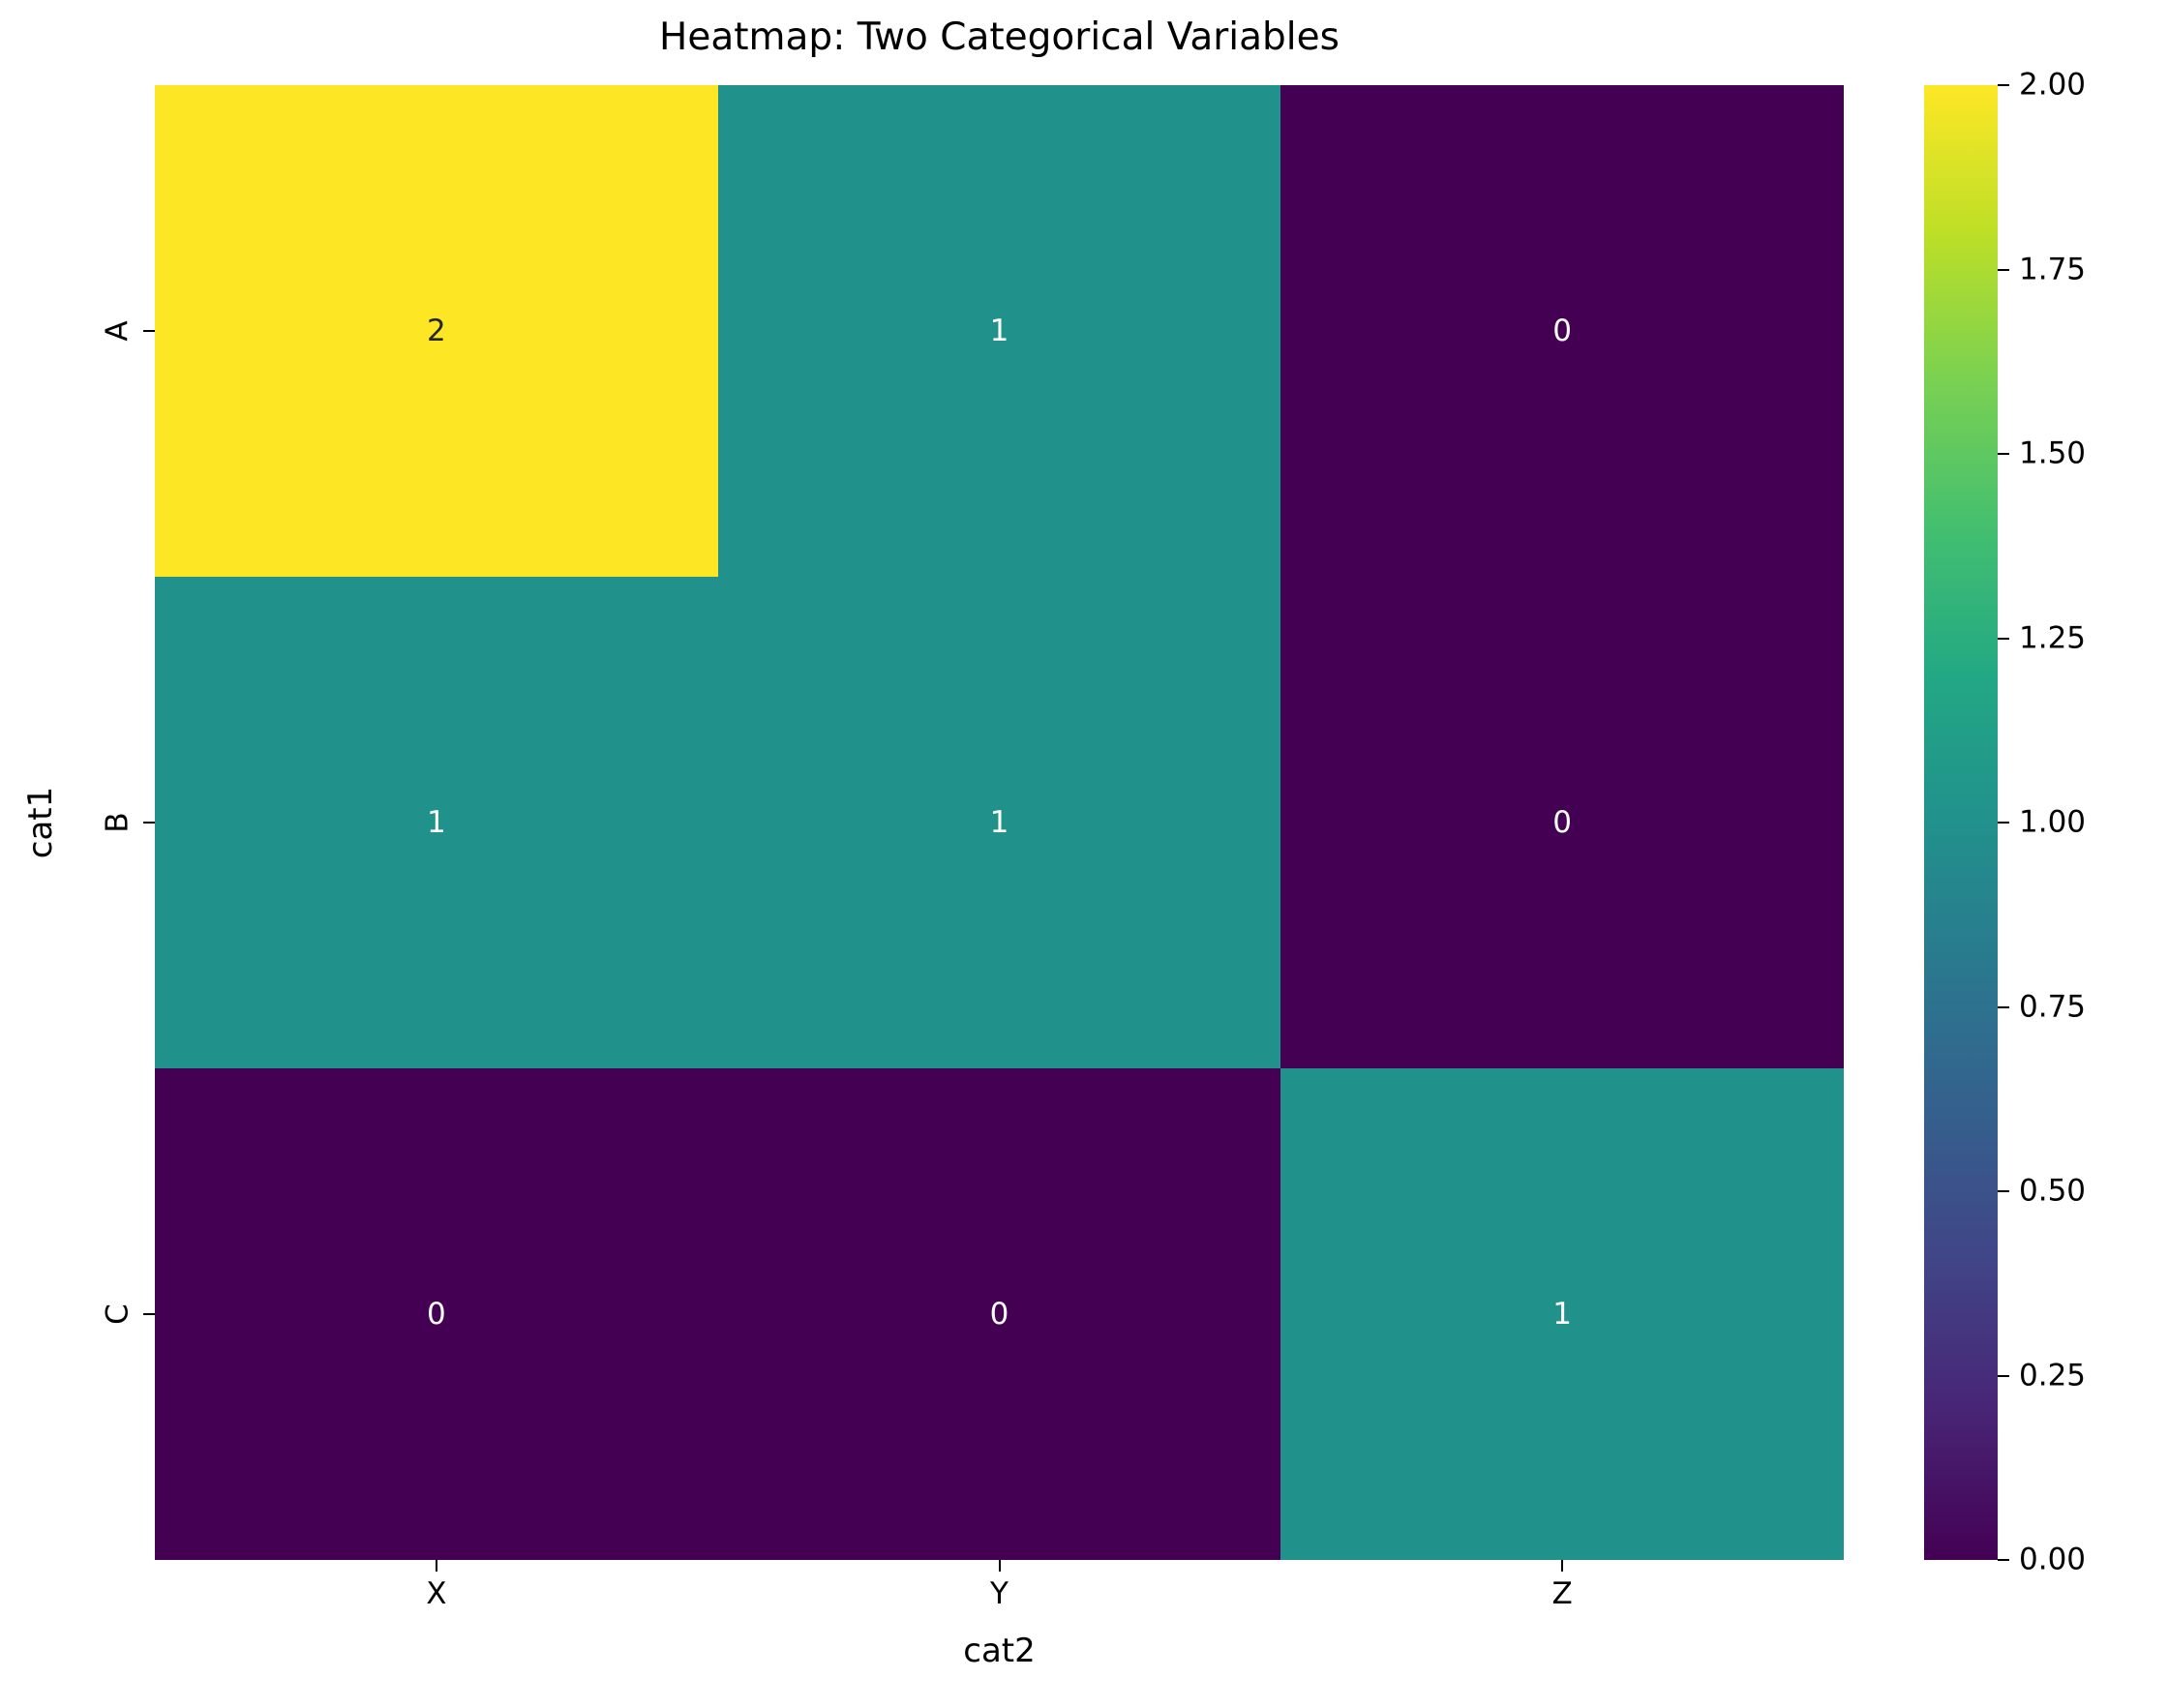 The width and height of the screenshot is (2168, 1708). I want to click on colorbar-tick-label: 0.50, so click(2053, 1191).